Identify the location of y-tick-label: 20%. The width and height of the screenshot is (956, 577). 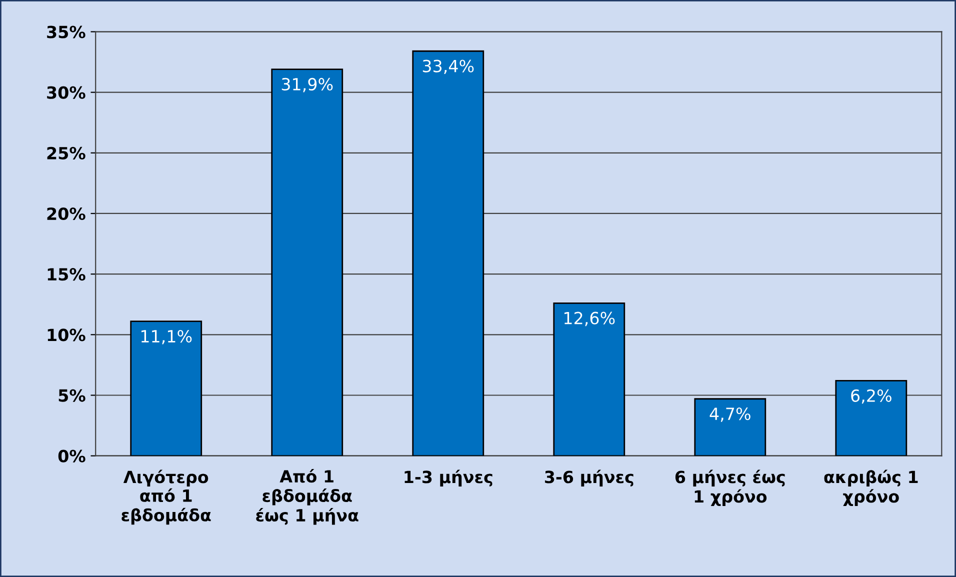
(66, 213).